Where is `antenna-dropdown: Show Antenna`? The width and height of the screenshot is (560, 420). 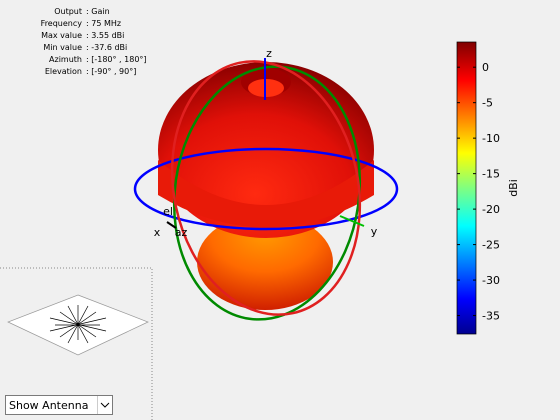 antenna-dropdown: Show Antenna is located at coordinates (59, 405).